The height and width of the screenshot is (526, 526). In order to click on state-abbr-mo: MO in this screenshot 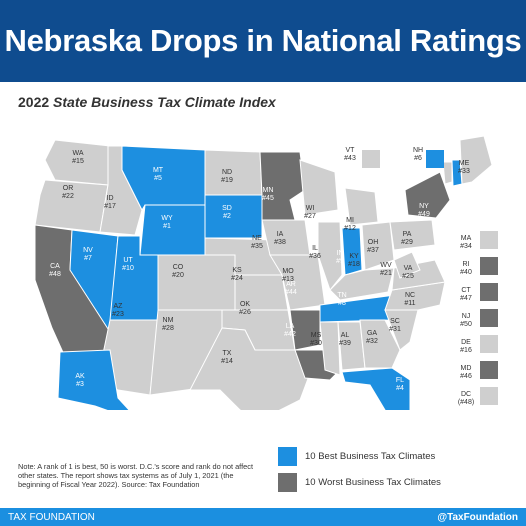, I will do `click(288, 271)`.